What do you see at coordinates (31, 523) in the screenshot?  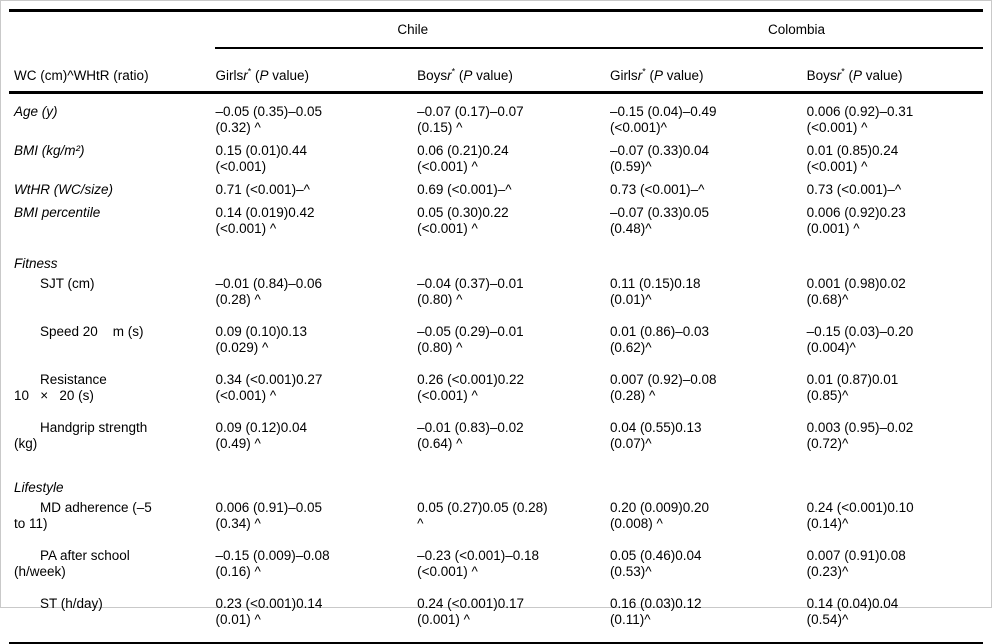 I see `row-label: to 11)` at bounding box center [31, 523].